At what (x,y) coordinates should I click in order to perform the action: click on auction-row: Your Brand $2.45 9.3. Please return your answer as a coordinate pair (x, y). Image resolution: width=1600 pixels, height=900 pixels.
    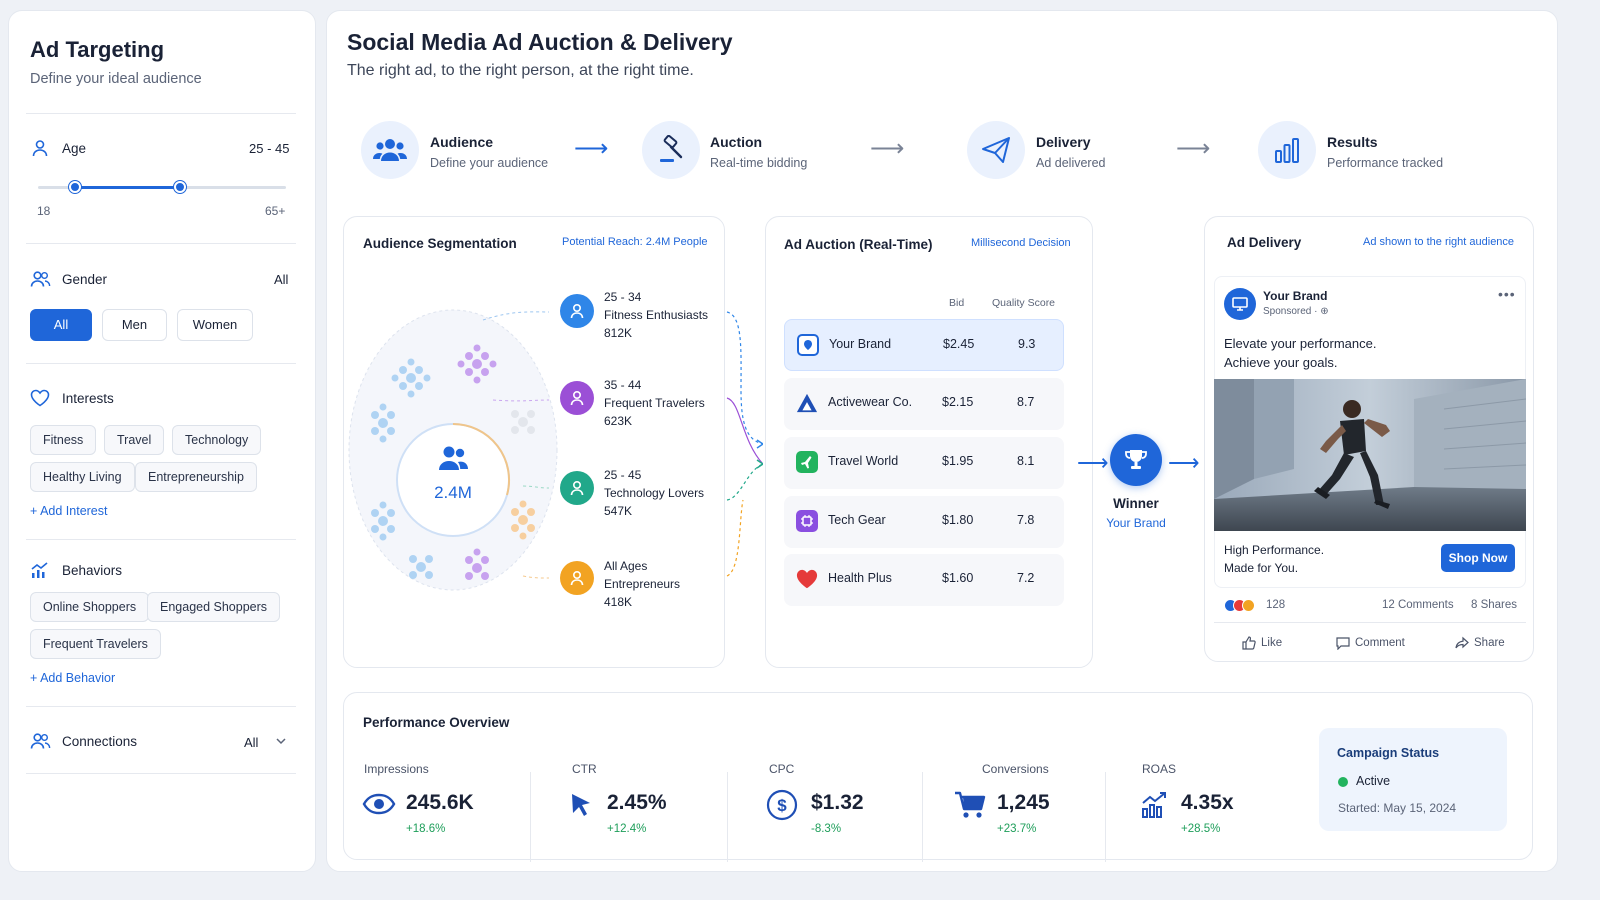
    Looking at the image, I should click on (924, 345).